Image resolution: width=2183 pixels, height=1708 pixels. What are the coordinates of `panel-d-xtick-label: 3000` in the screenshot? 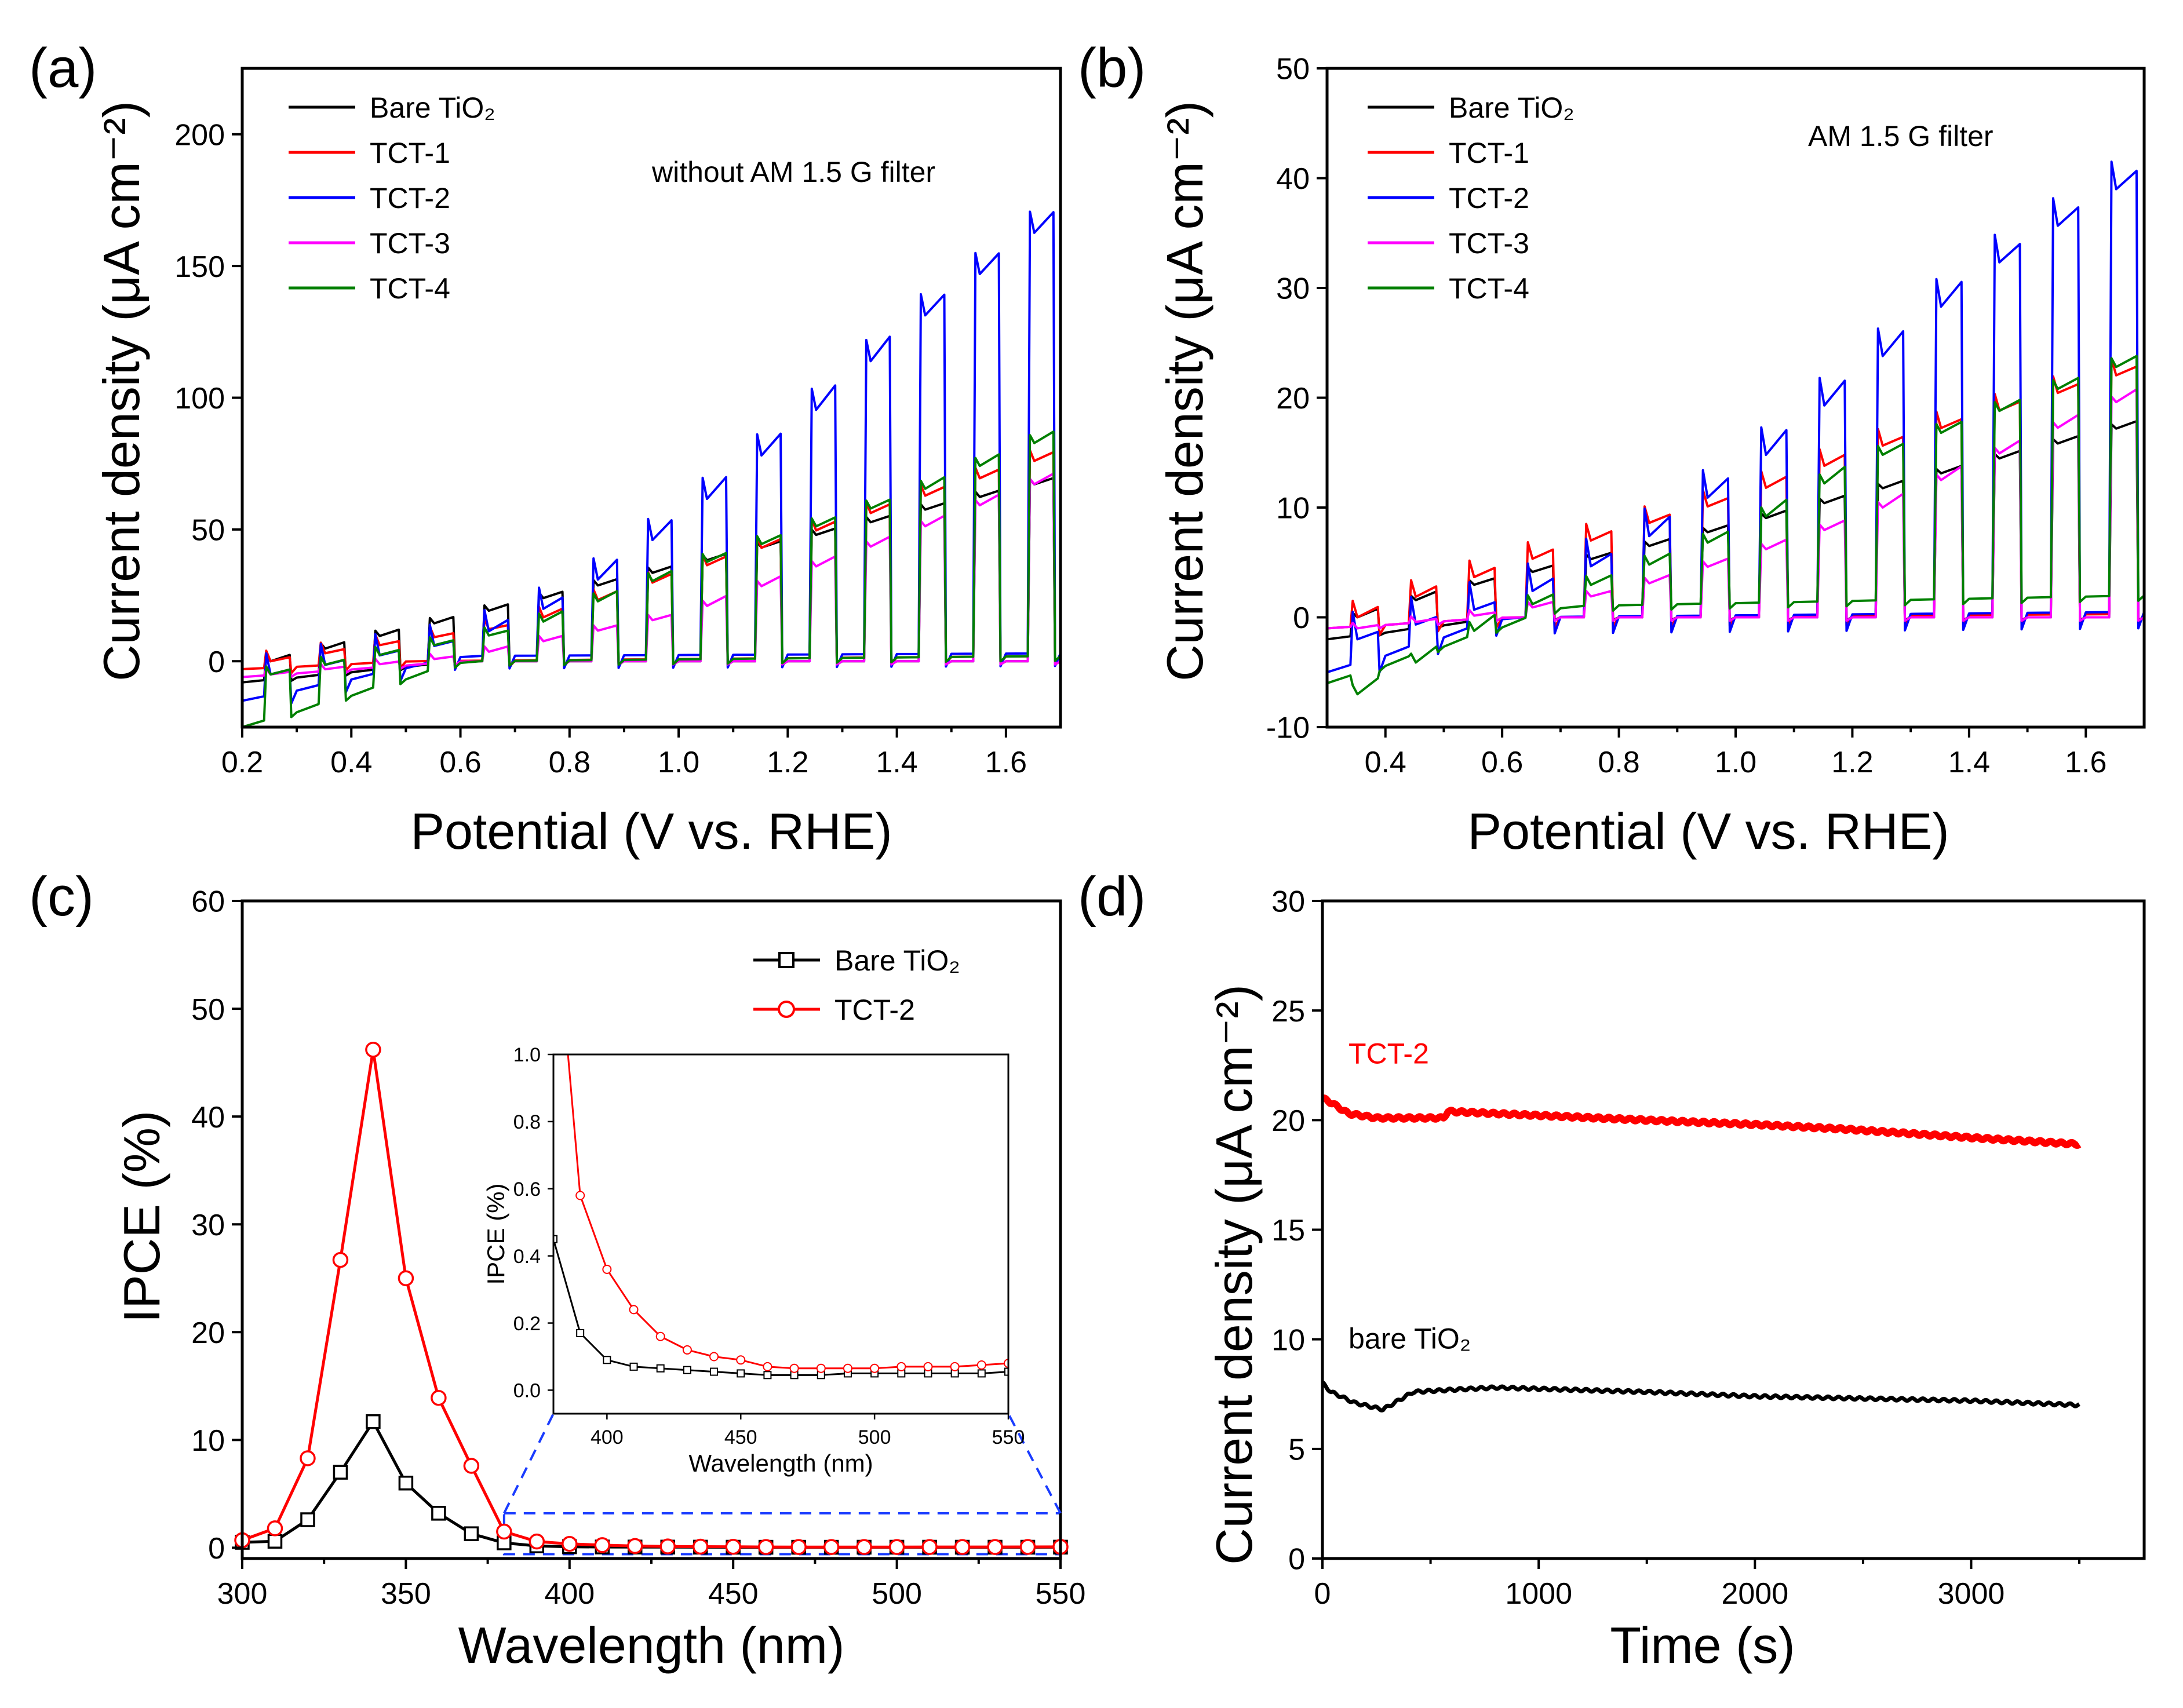 It's located at (1971, 1594).